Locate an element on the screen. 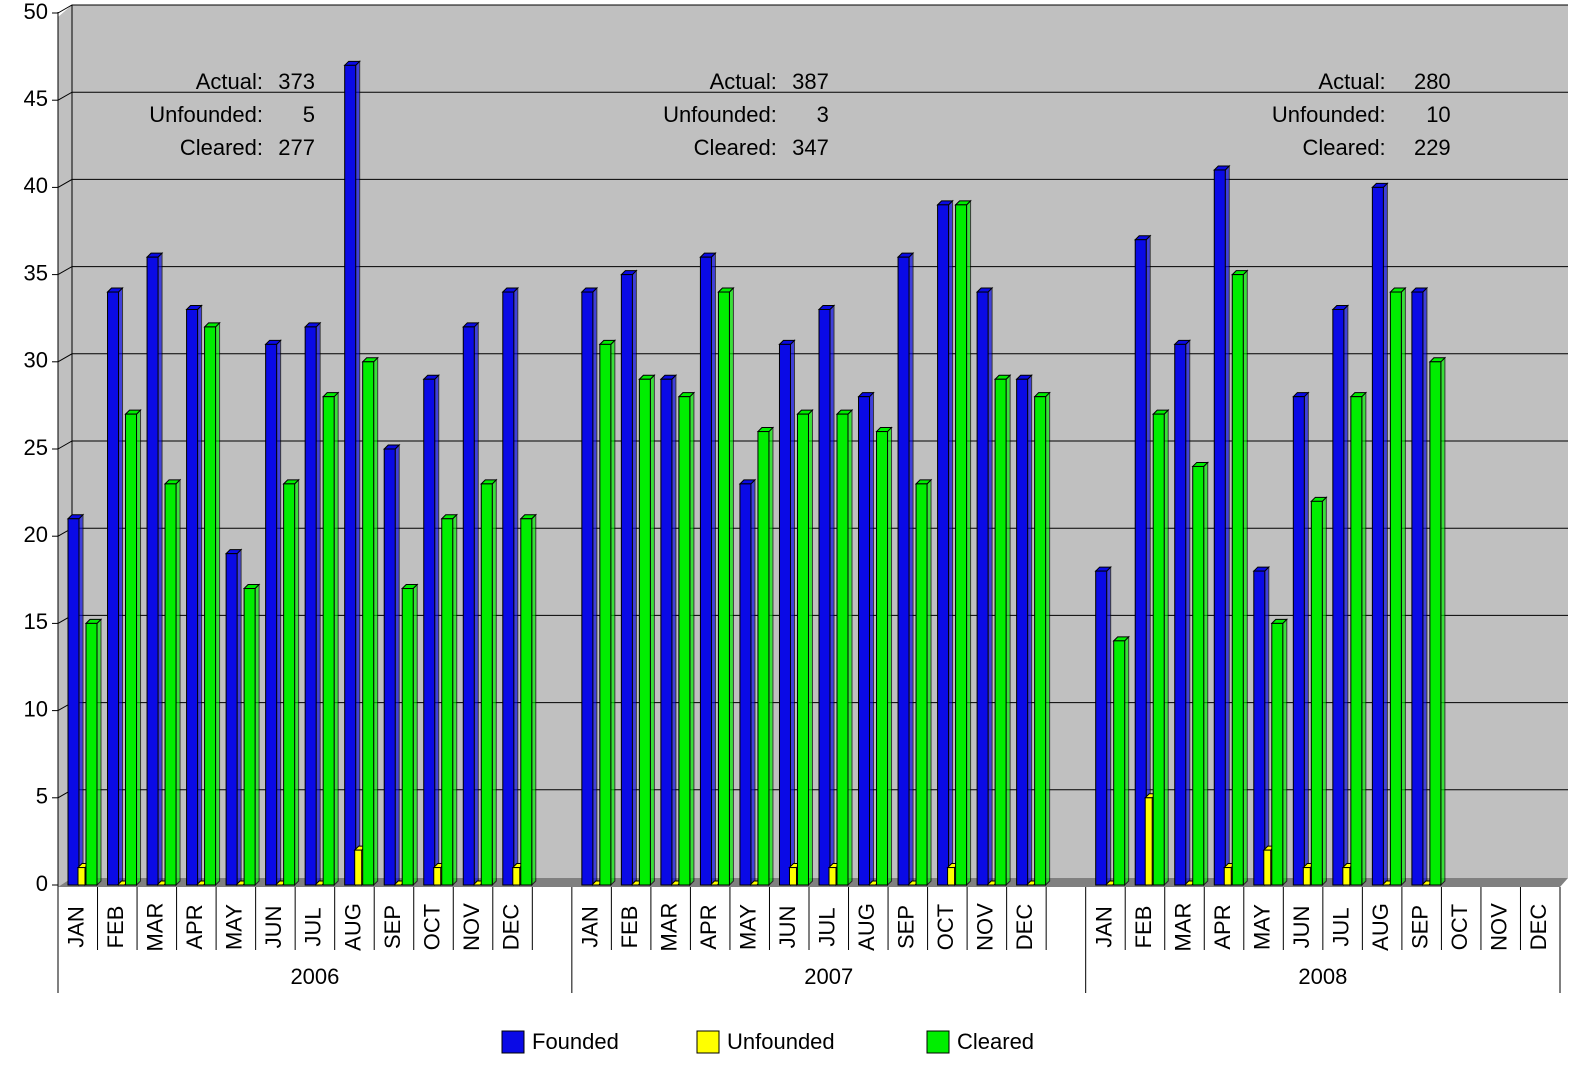  annotation-value: 3 is located at coordinates (823, 114).